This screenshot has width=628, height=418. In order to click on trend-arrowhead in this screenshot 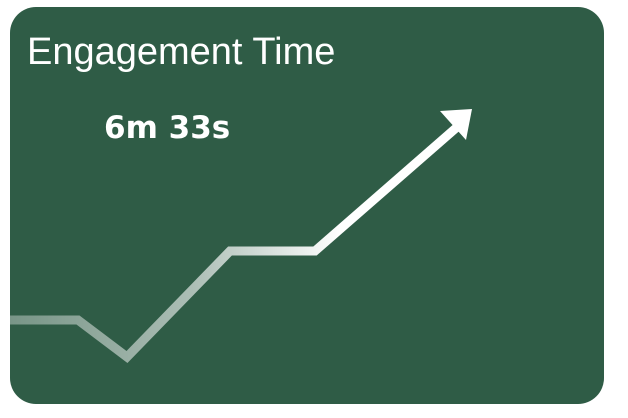, I will do `click(456, 124)`.